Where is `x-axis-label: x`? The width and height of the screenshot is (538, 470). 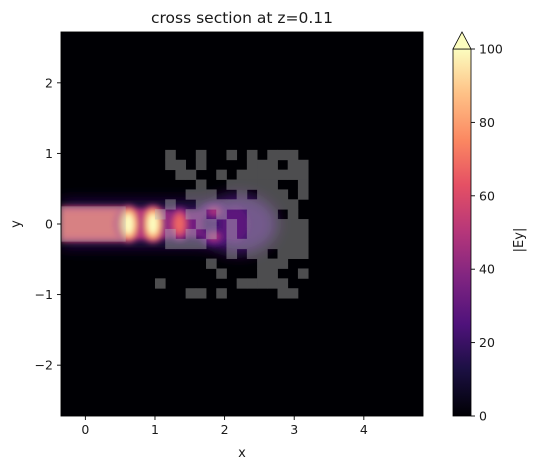
x-axis-label: x is located at coordinates (242, 453).